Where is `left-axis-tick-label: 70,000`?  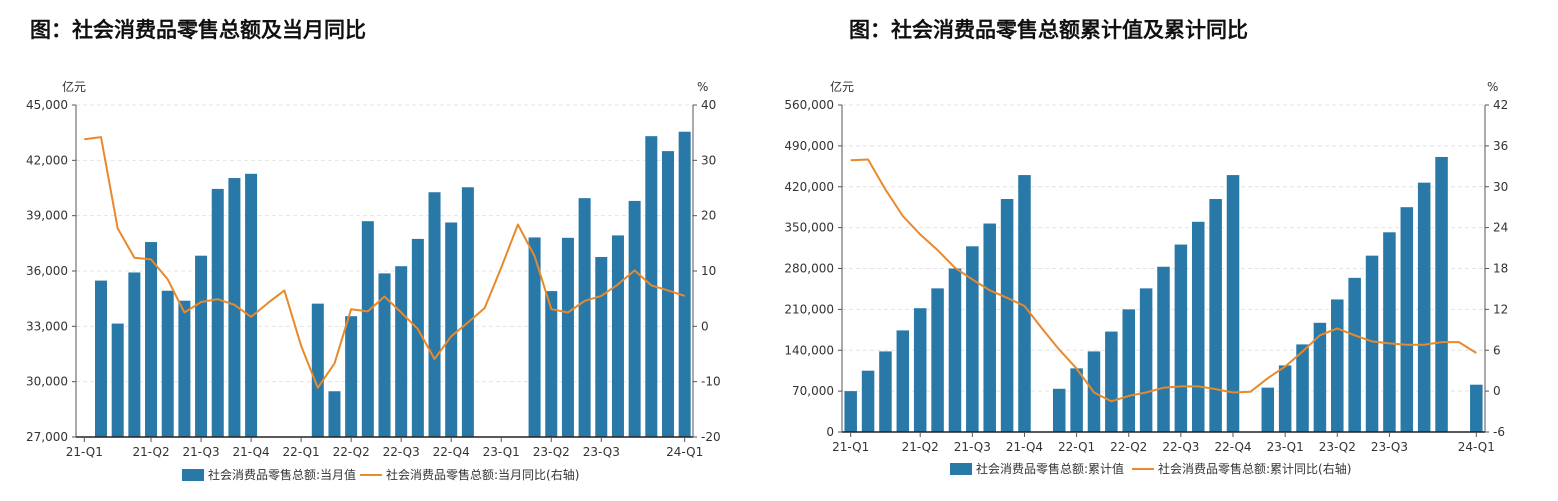
left-axis-tick-label: 70,000 is located at coordinates (813, 391).